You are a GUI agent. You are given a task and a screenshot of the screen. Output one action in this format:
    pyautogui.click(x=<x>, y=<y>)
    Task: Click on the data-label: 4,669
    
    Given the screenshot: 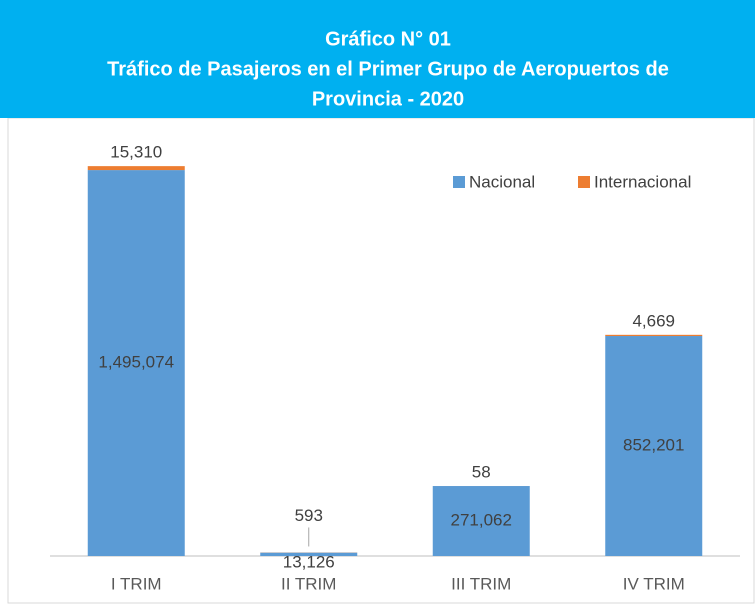 What is the action you would take?
    pyautogui.click(x=653, y=320)
    